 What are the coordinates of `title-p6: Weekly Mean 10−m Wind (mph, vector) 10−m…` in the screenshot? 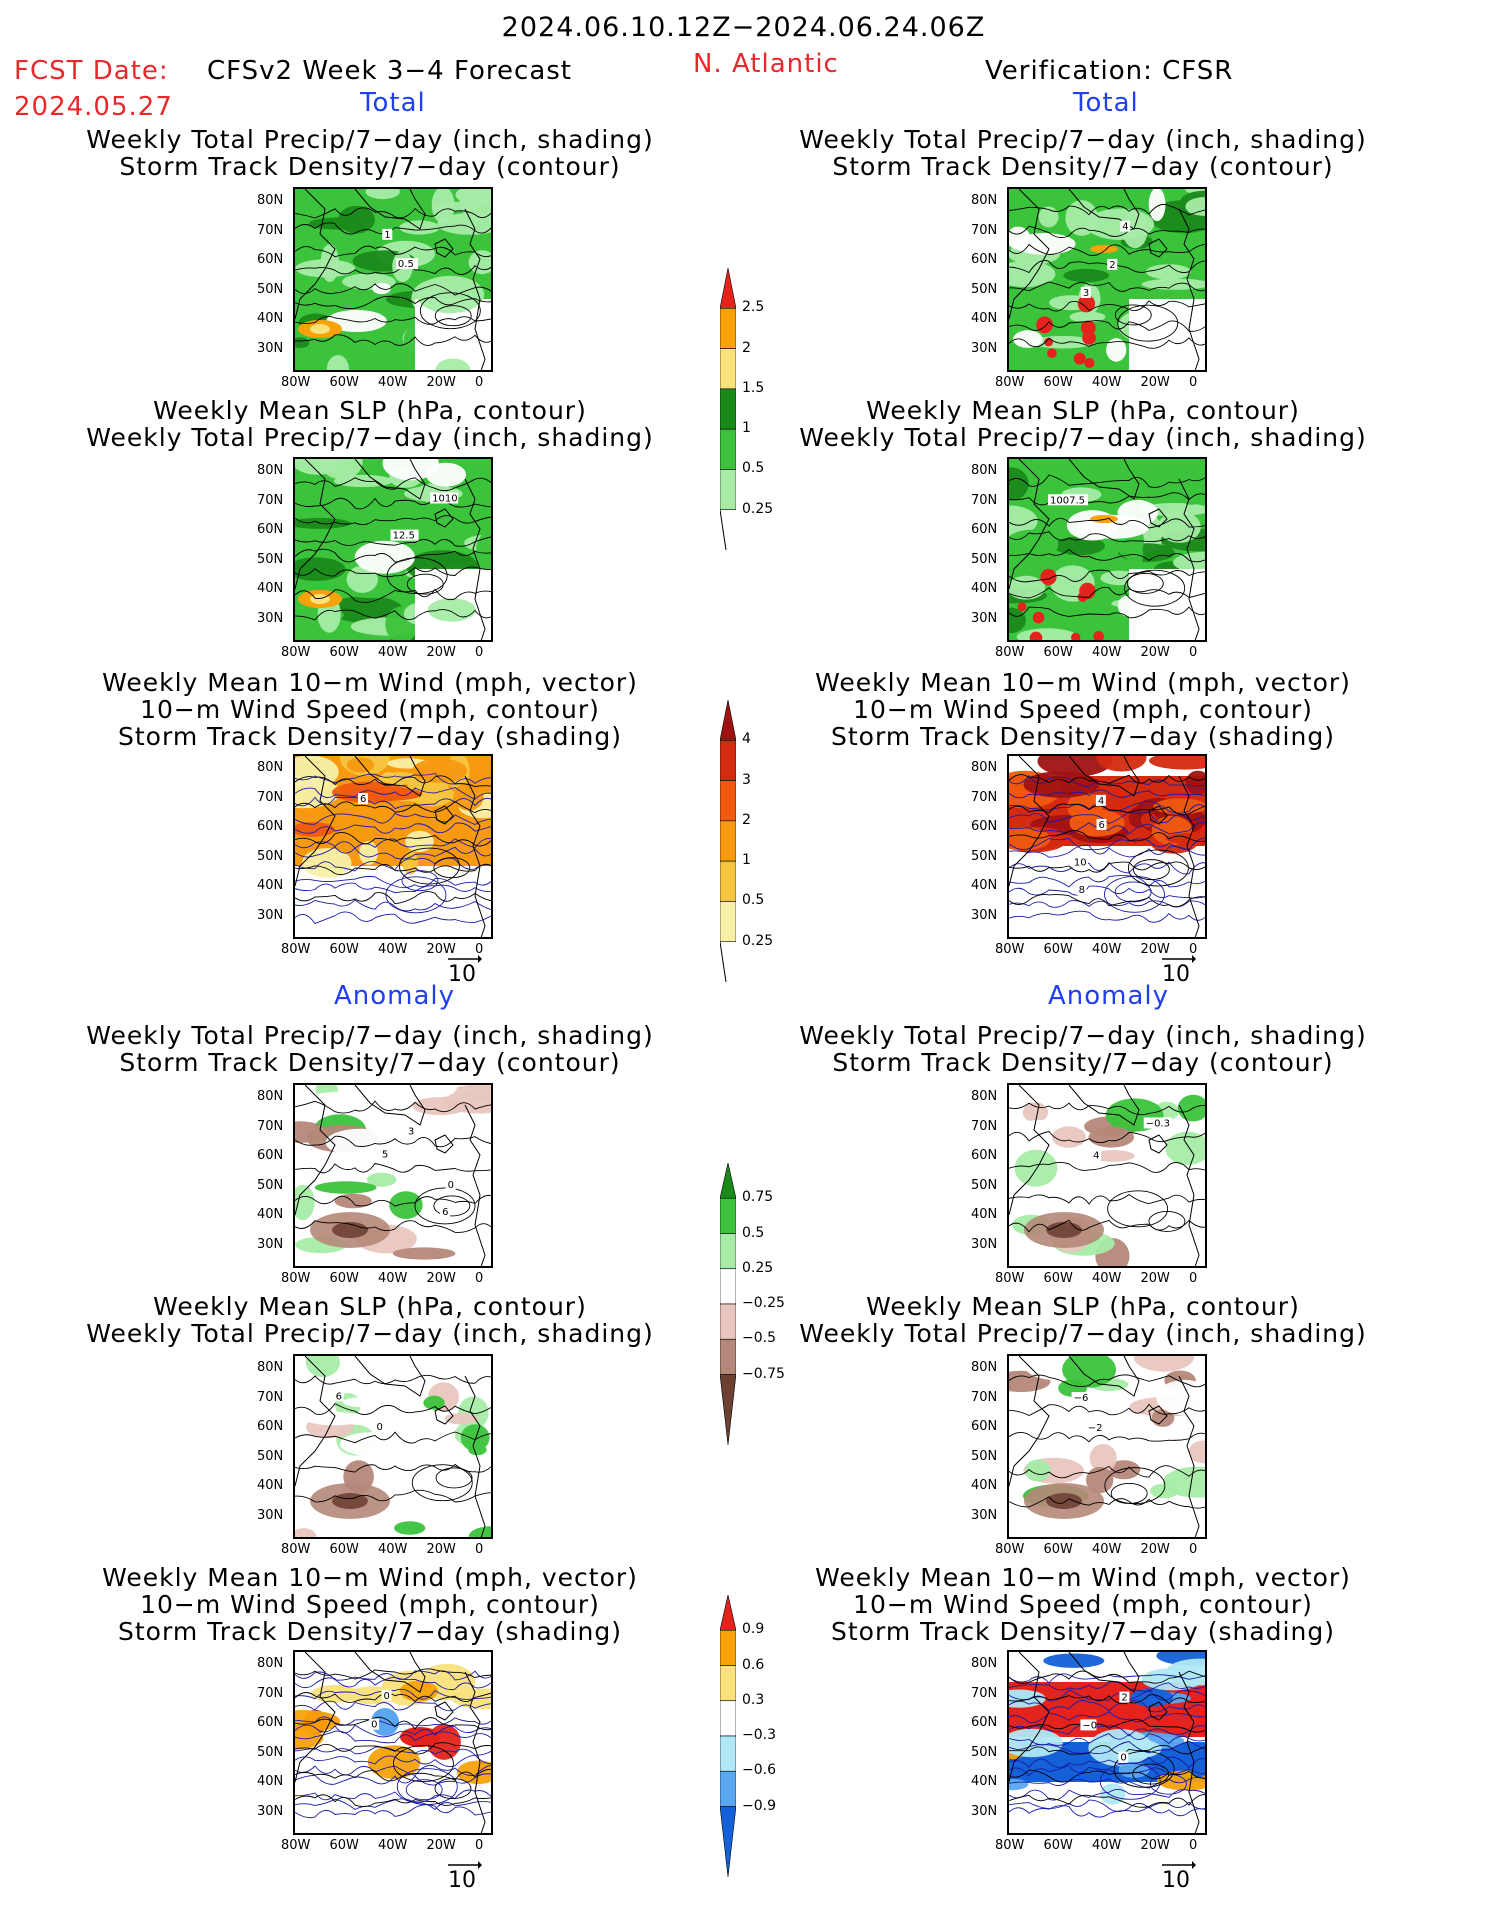 It's located at (1083, 709).